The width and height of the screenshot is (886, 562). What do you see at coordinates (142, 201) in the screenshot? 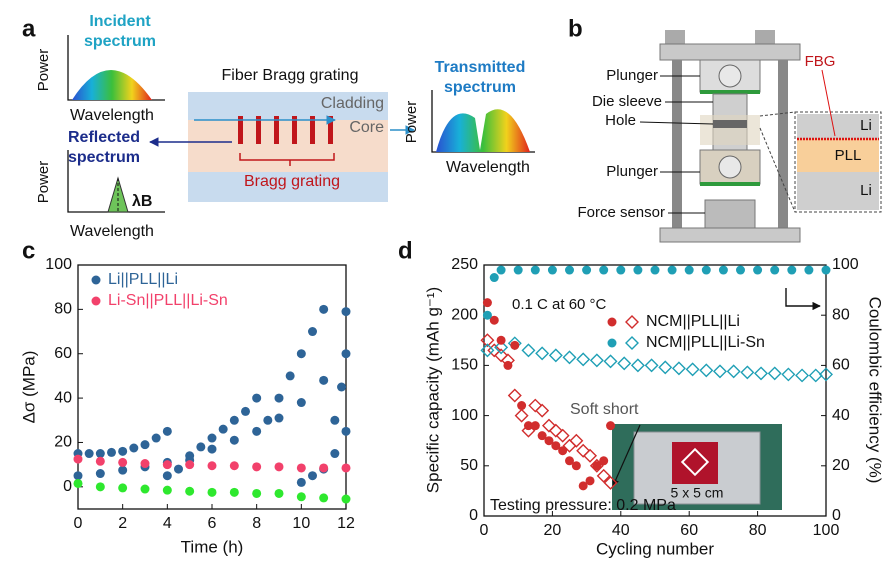
I see `label: λB` at bounding box center [142, 201].